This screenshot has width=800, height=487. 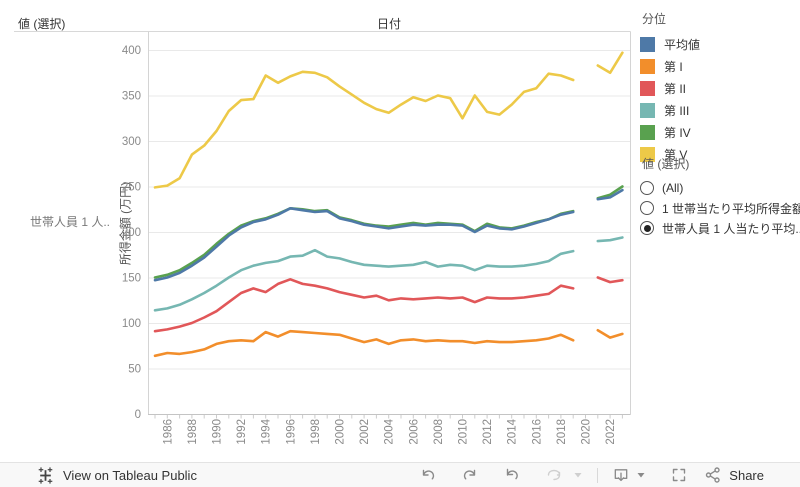 What do you see at coordinates (676, 154) in the screenshot?
I see `legend-label: 第 V` at bounding box center [676, 154].